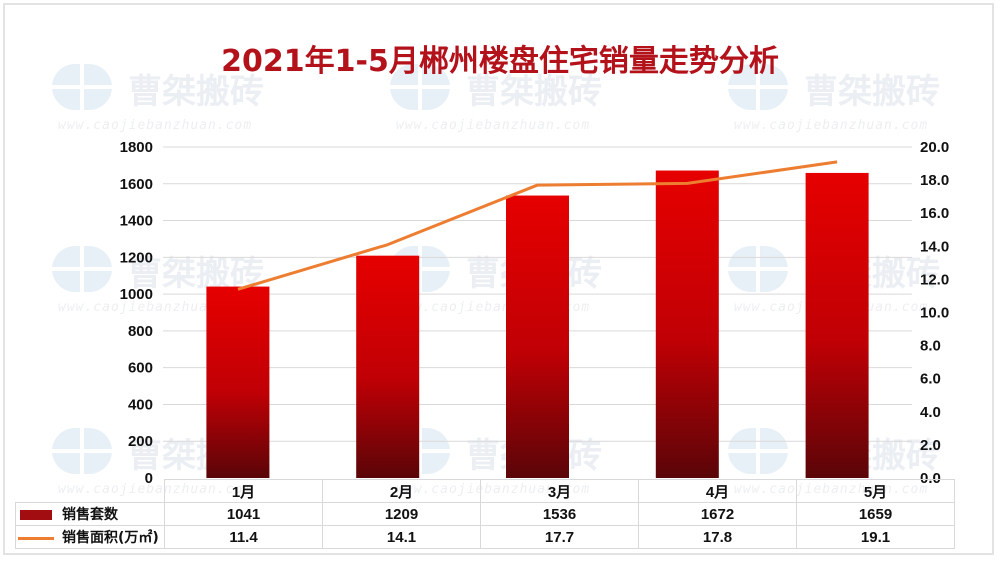 This screenshot has width=1000, height=563. What do you see at coordinates (500, 61) in the screenshot?
I see `chart-title: 2021年1-5月郴州楼盘住宅销量走势分析` at bounding box center [500, 61].